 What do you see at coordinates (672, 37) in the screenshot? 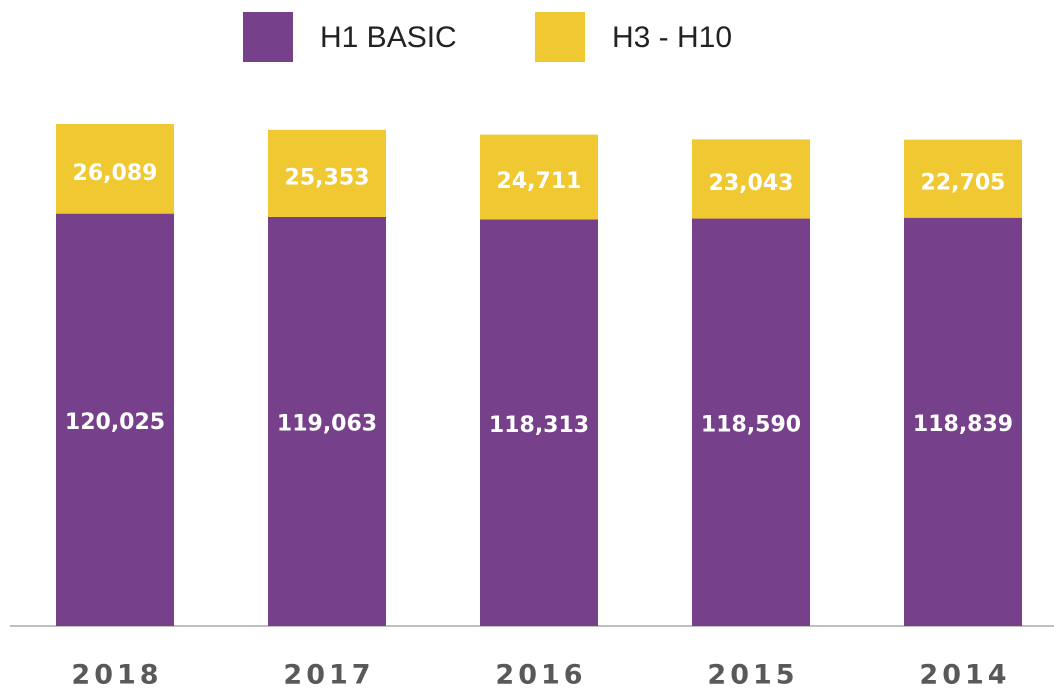
I see `legend-label: H3 - H10` at bounding box center [672, 37].